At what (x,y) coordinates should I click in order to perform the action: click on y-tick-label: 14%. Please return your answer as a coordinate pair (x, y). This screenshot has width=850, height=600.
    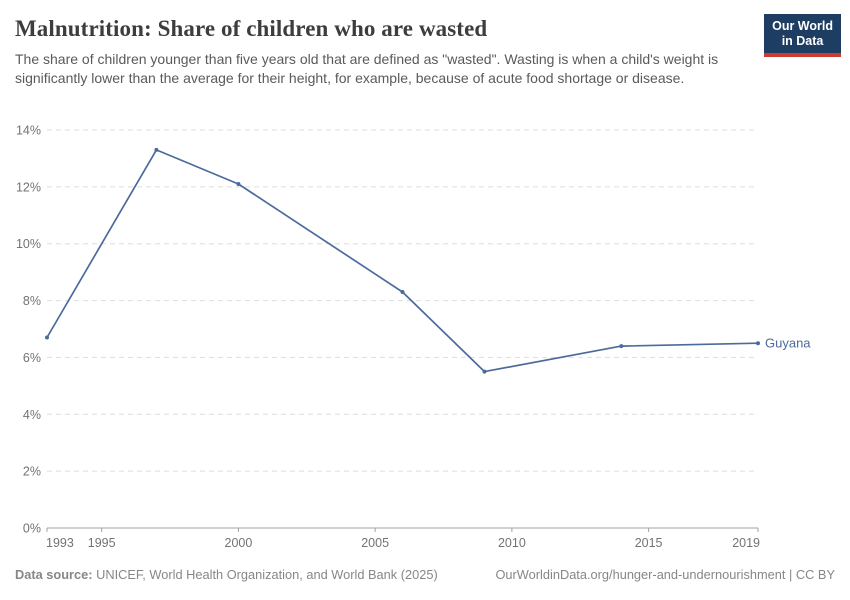
    Looking at the image, I should click on (28, 131).